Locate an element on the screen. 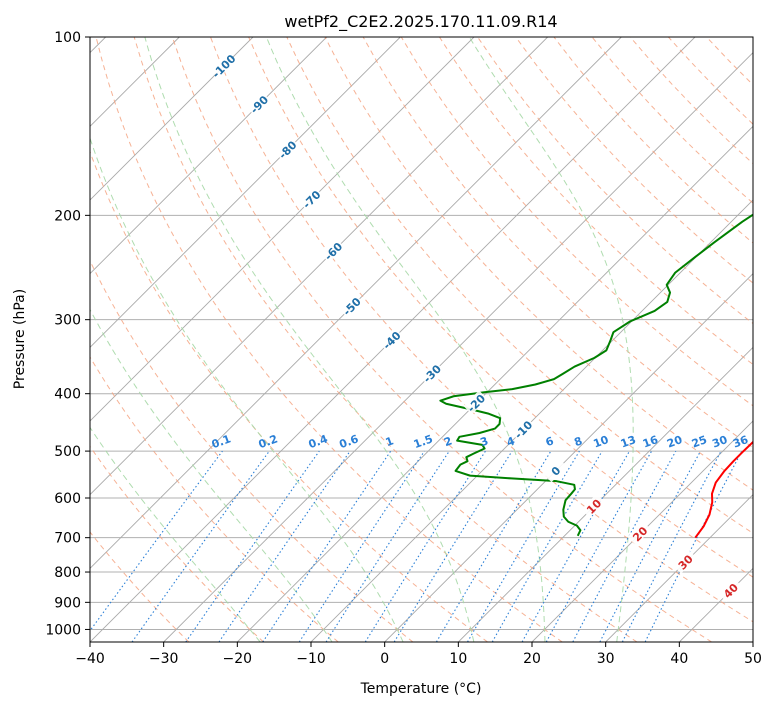 The image size is (775, 708). x-tick-label: 20 is located at coordinates (532, 659).